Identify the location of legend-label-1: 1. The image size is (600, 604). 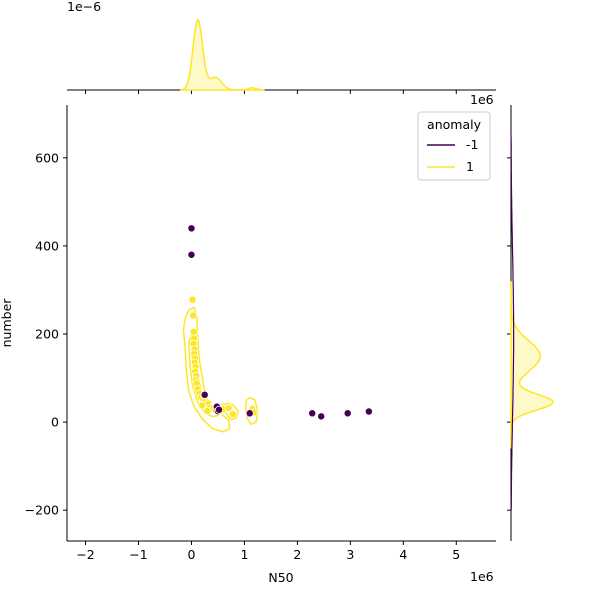
(470, 166).